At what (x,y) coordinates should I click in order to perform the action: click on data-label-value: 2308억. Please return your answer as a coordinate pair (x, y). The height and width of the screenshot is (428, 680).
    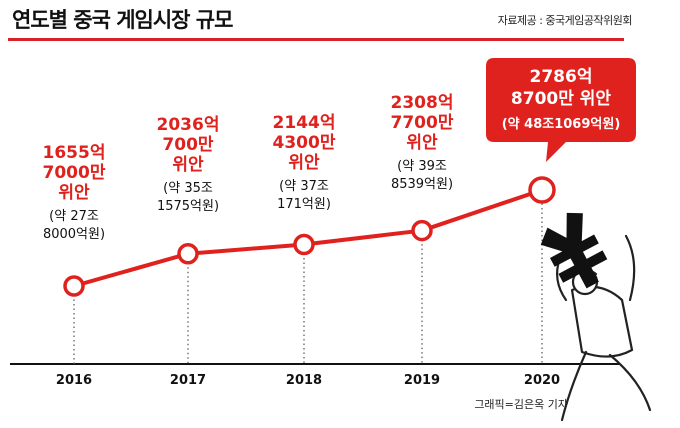
    Looking at the image, I should click on (422, 103).